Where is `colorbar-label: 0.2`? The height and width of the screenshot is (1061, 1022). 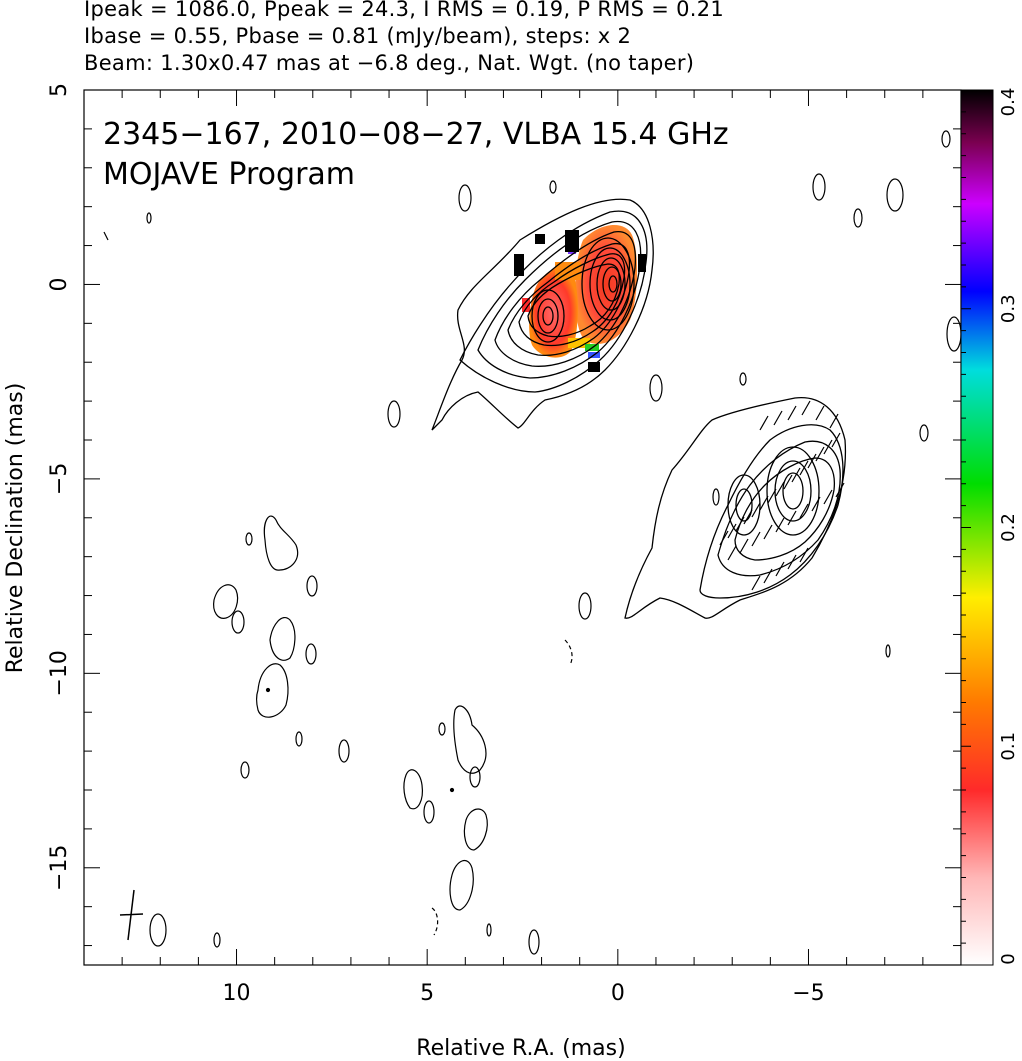
colorbar-label: 0.2 is located at coordinates (1008, 527).